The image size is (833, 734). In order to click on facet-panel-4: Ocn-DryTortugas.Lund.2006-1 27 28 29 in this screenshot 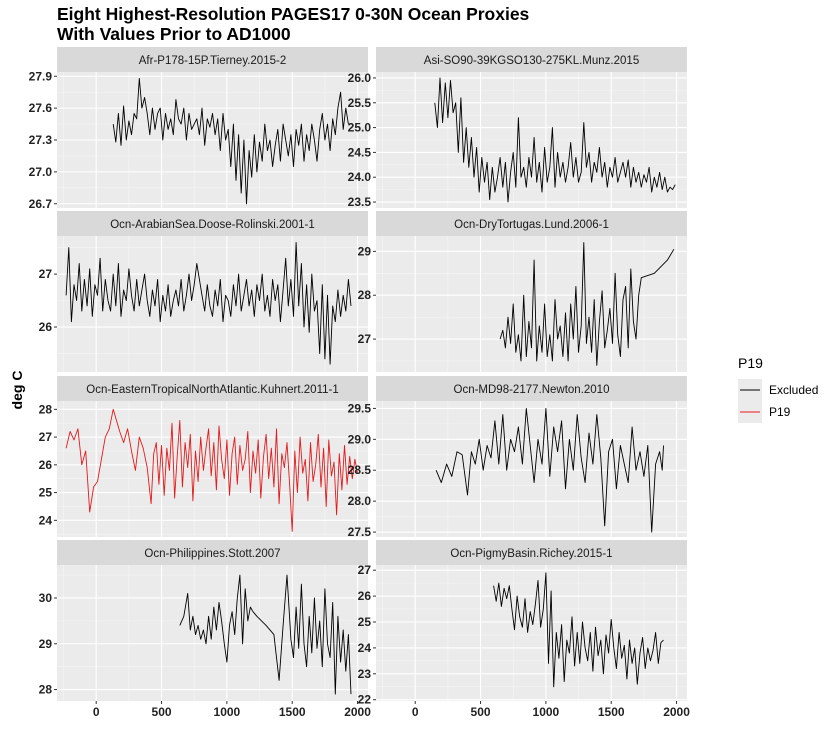, I will do `click(522, 291)`.